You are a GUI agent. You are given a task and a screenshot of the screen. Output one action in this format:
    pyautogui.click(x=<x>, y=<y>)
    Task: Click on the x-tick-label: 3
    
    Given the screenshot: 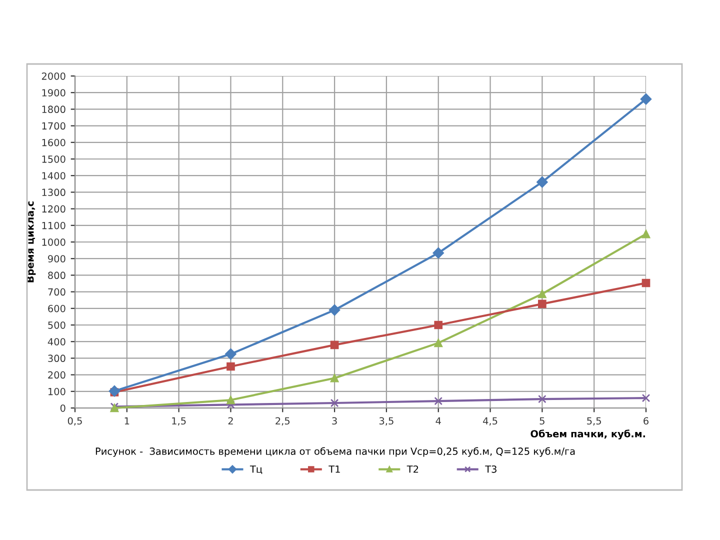 What is the action you would take?
    pyautogui.click(x=334, y=421)
    